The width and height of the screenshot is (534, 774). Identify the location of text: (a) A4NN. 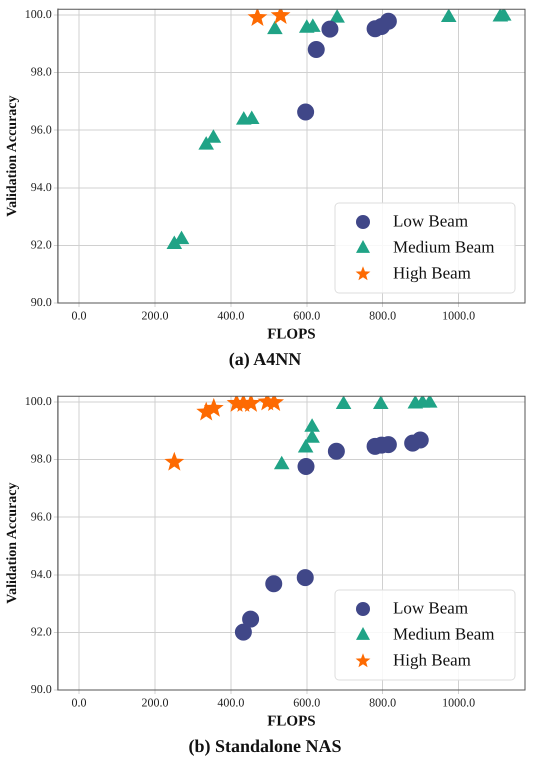
(265, 358).